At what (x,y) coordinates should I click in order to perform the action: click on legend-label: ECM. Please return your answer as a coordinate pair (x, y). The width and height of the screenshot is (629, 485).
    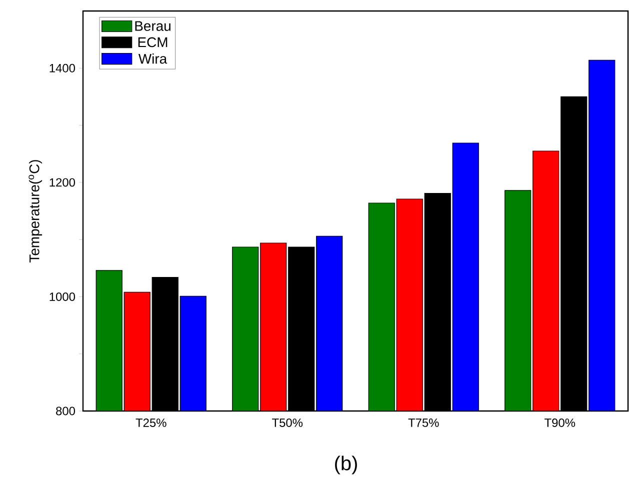
    Looking at the image, I should click on (153, 42).